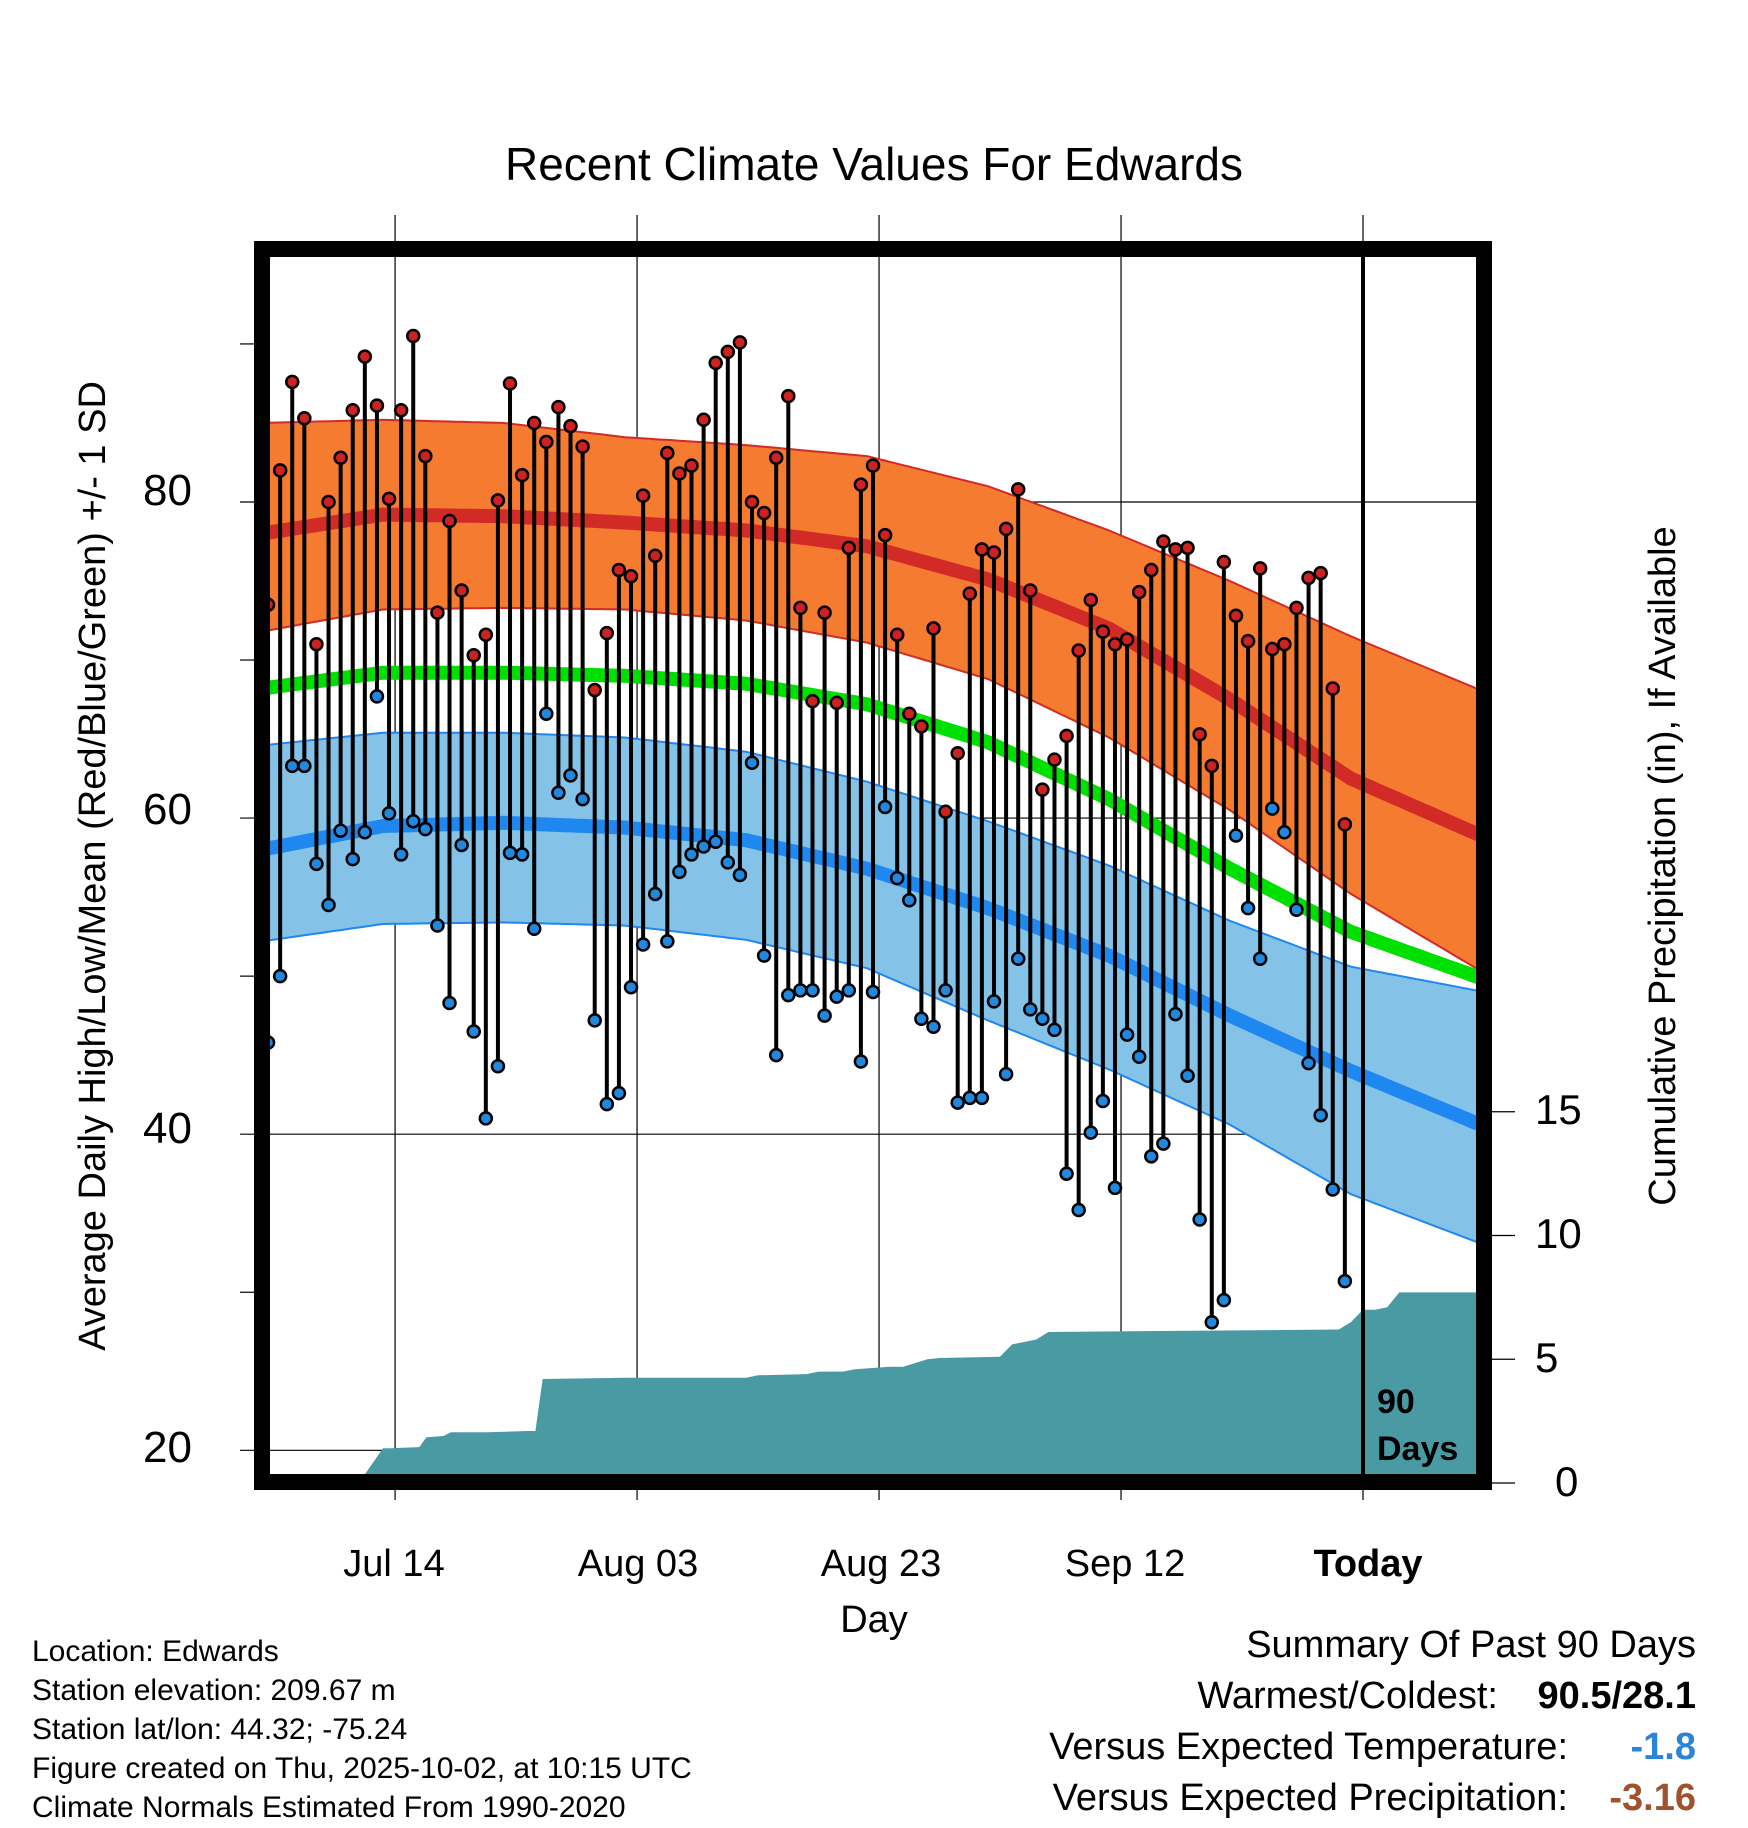 This screenshot has height=1828, width=1748. What do you see at coordinates (1652, 1798) in the screenshot?
I see `summary-precip-value: -3.16` at bounding box center [1652, 1798].